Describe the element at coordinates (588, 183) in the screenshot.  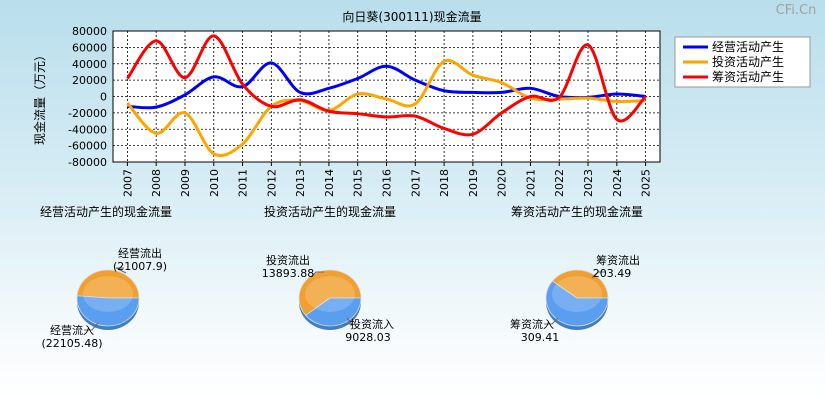
I see `x-tick-label: 2023` at that location.